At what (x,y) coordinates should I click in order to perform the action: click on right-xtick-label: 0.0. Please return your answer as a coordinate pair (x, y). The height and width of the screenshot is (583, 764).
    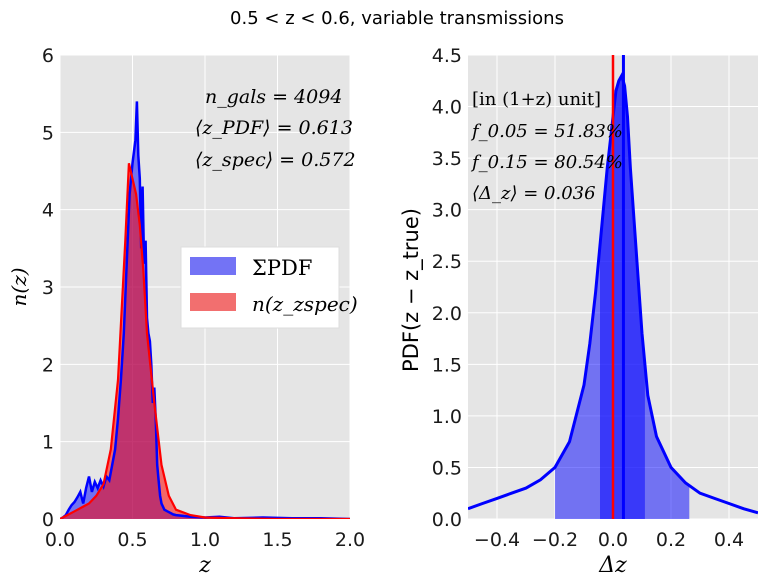
    Looking at the image, I should click on (613, 540).